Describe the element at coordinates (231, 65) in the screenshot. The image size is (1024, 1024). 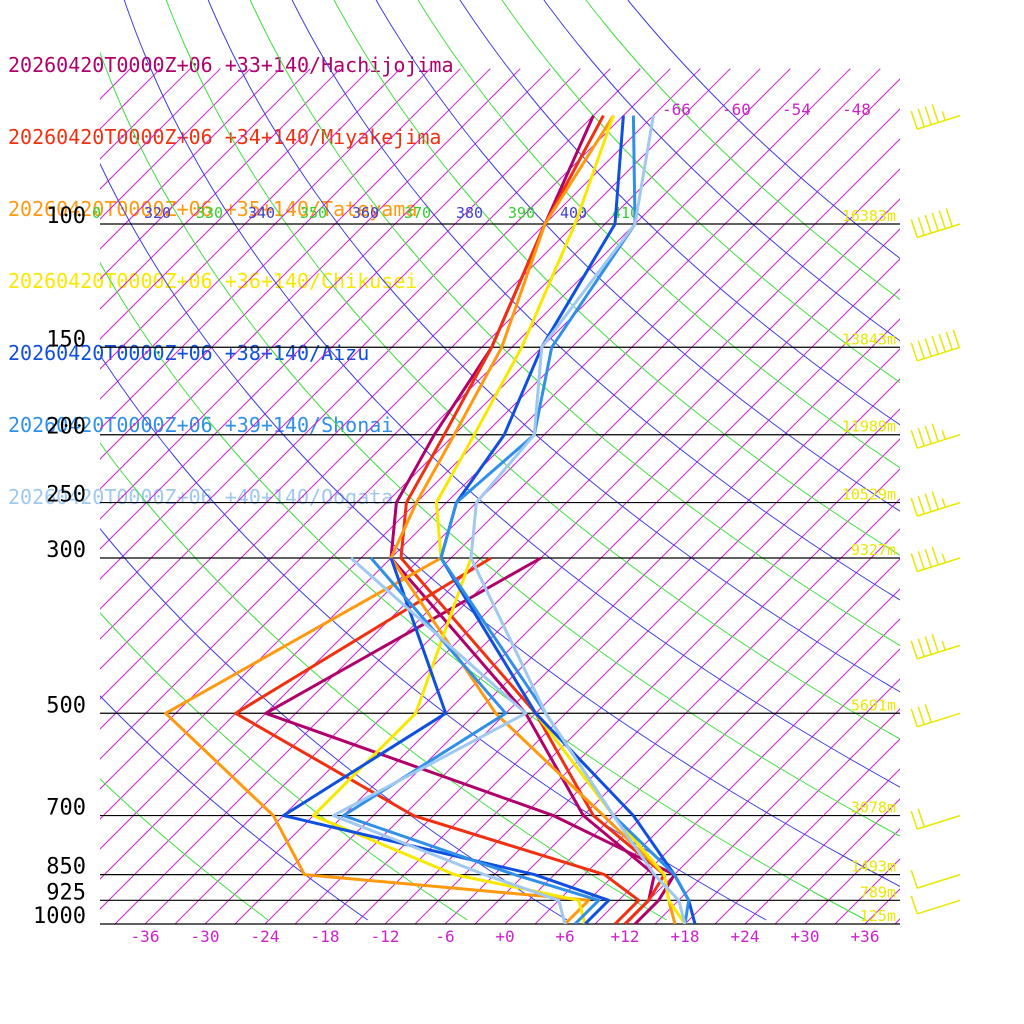
I see `legend-entry-hachijojima: 20260420T0000Z+06 +33+140/Hachijojima` at that location.